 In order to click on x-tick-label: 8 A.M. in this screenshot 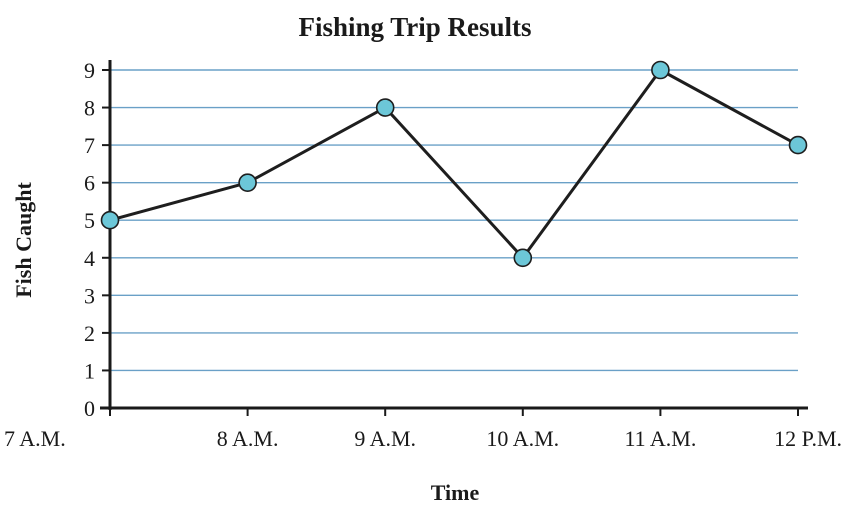, I will do `click(248, 438)`.